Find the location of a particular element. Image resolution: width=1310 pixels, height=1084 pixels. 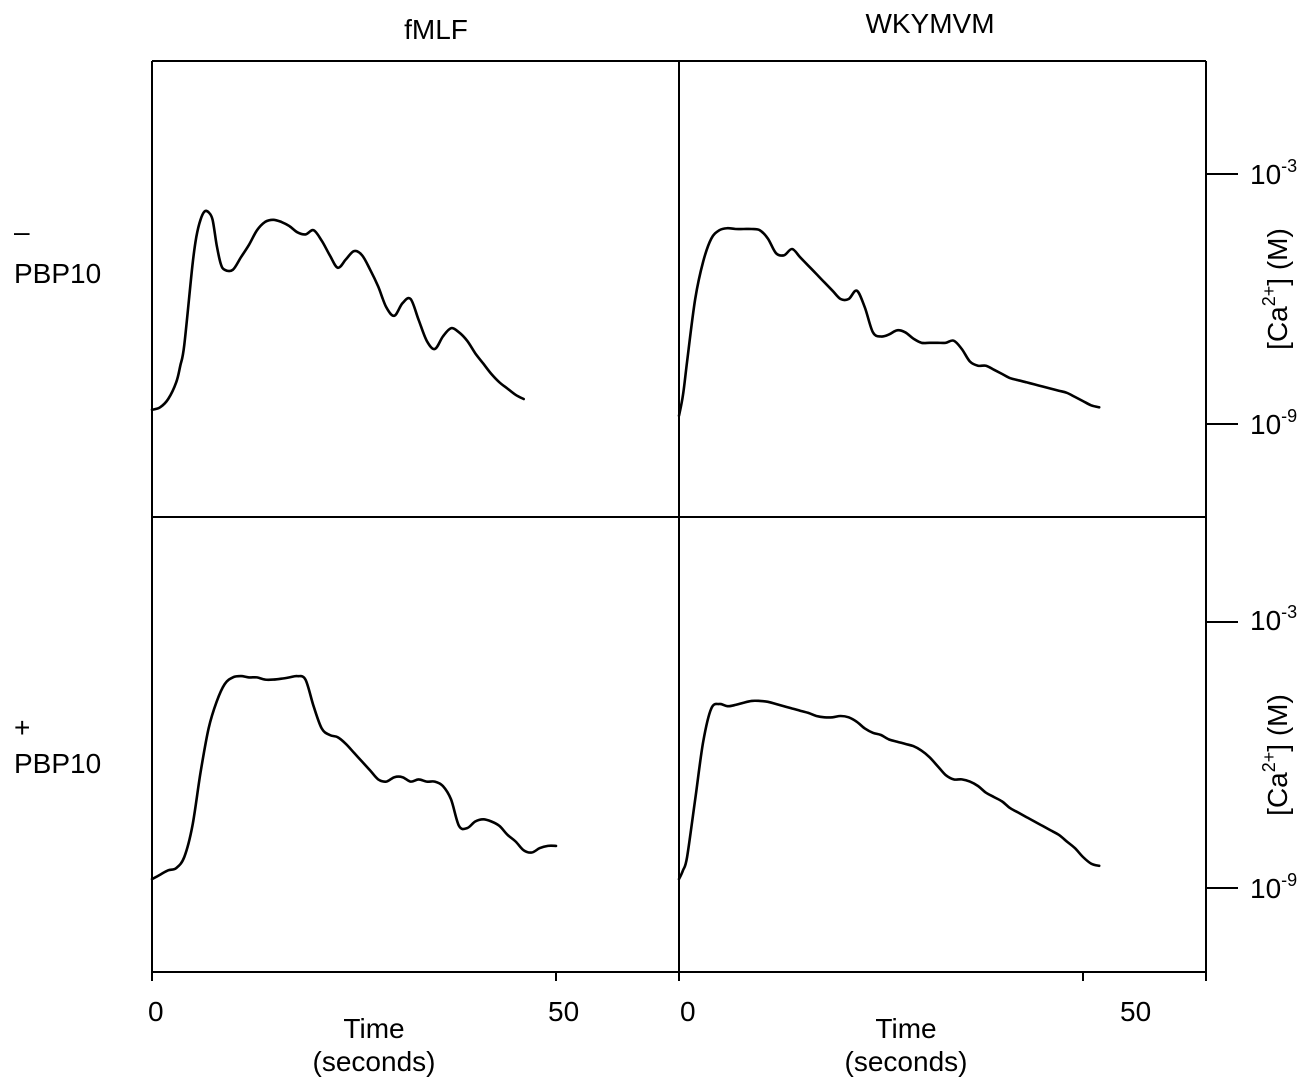

y-tick-1e-3-top: 10⁻³ is located at coordinates (1274, 173).